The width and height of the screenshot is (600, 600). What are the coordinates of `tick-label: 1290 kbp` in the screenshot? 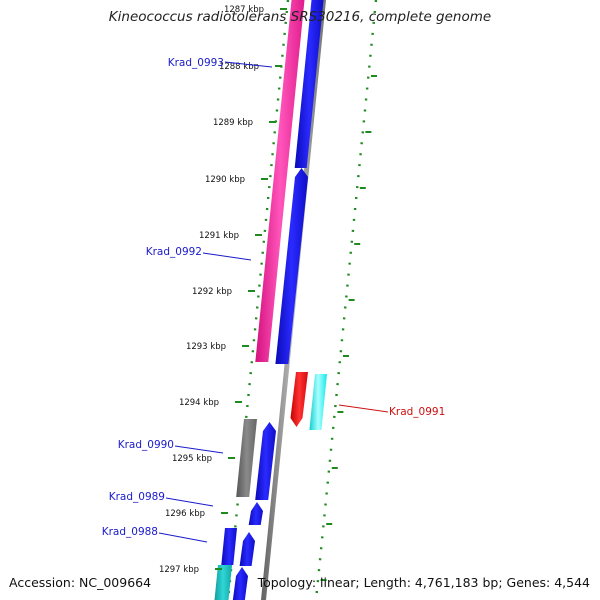 It's located at (225, 180).